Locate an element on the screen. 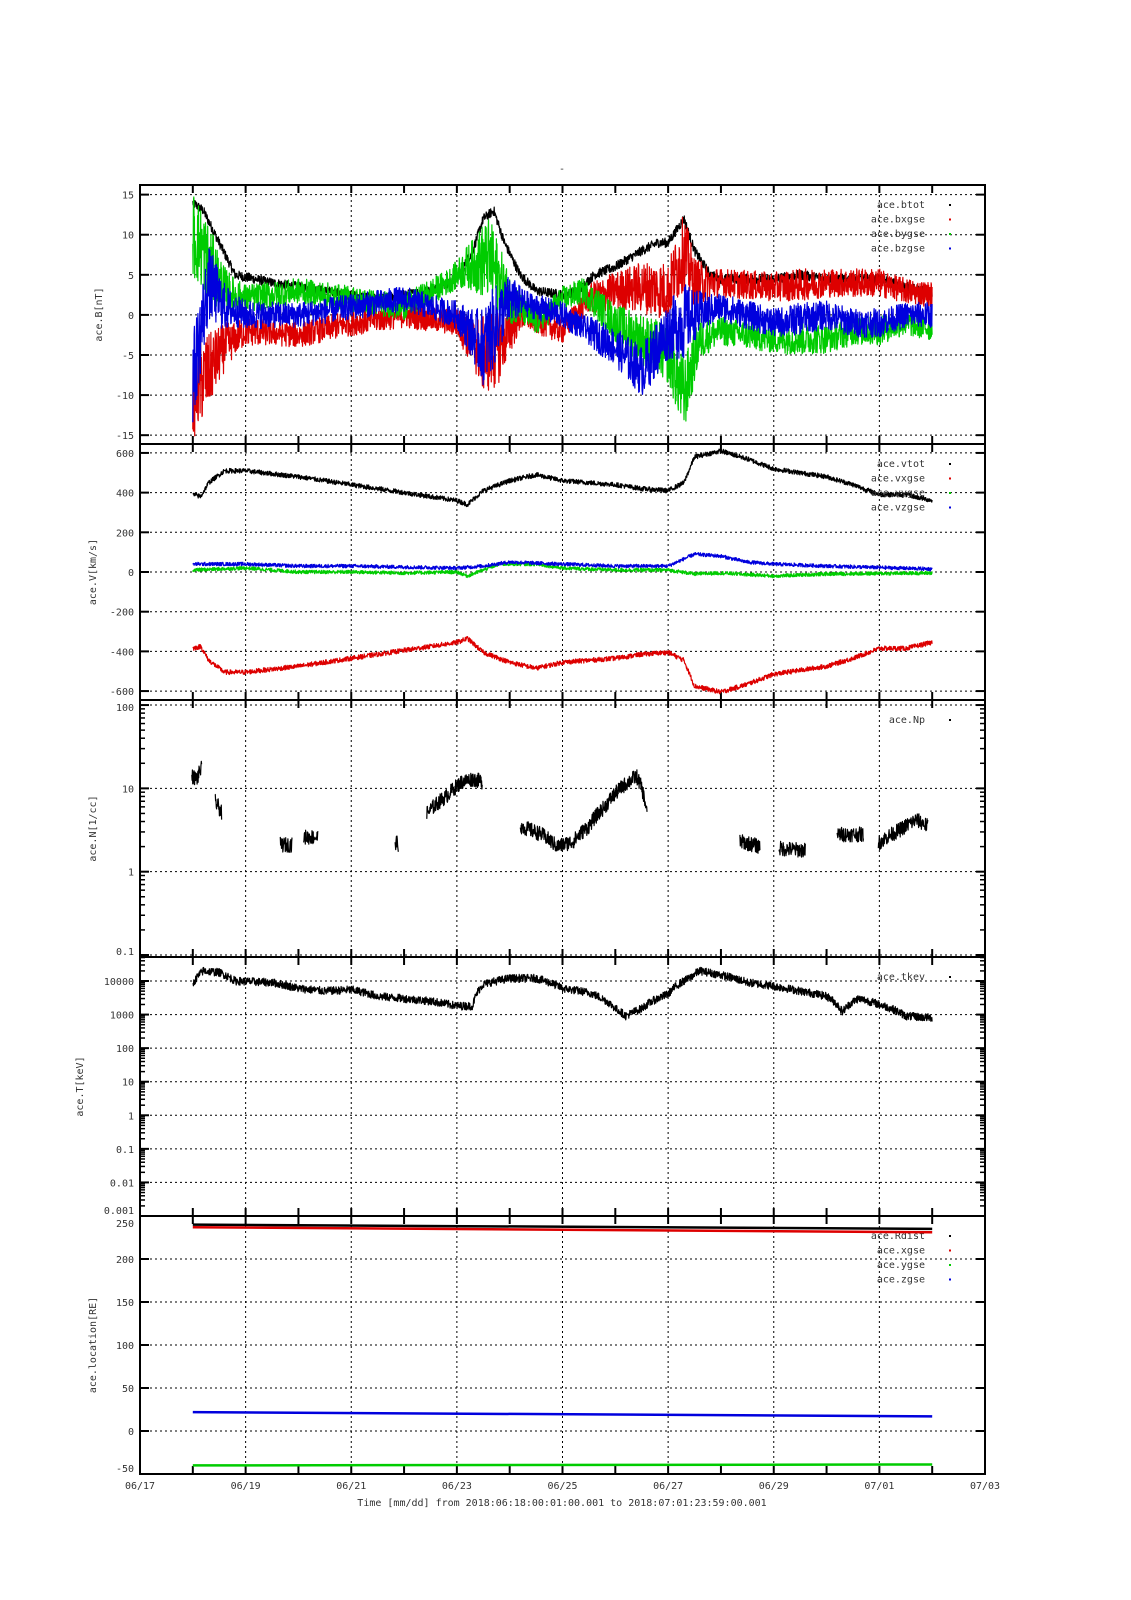  y-tick-label: 10000 is located at coordinates (119, 982).